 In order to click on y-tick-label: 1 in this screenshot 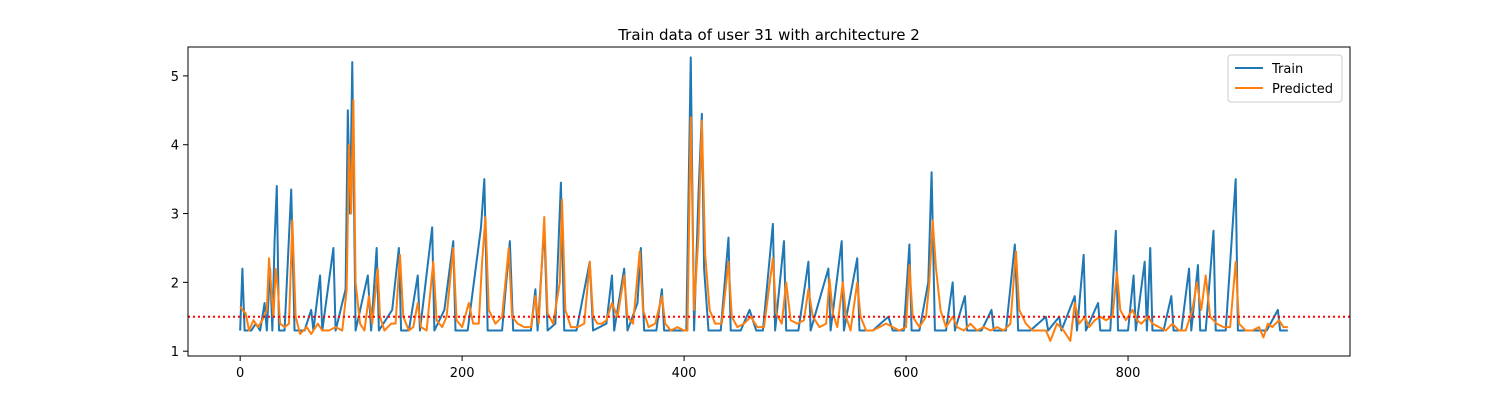, I will do `click(175, 352)`.